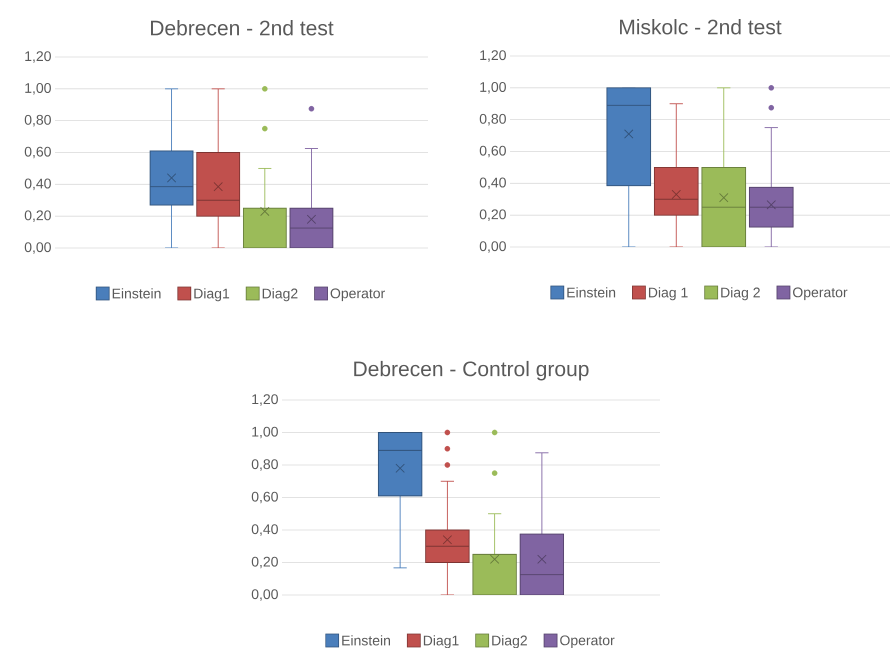 This screenshot has height=648, width=894. Describe the element at coordinates (668, 293) in the screenshot. I see `legend-label: Diag 1` at that location.